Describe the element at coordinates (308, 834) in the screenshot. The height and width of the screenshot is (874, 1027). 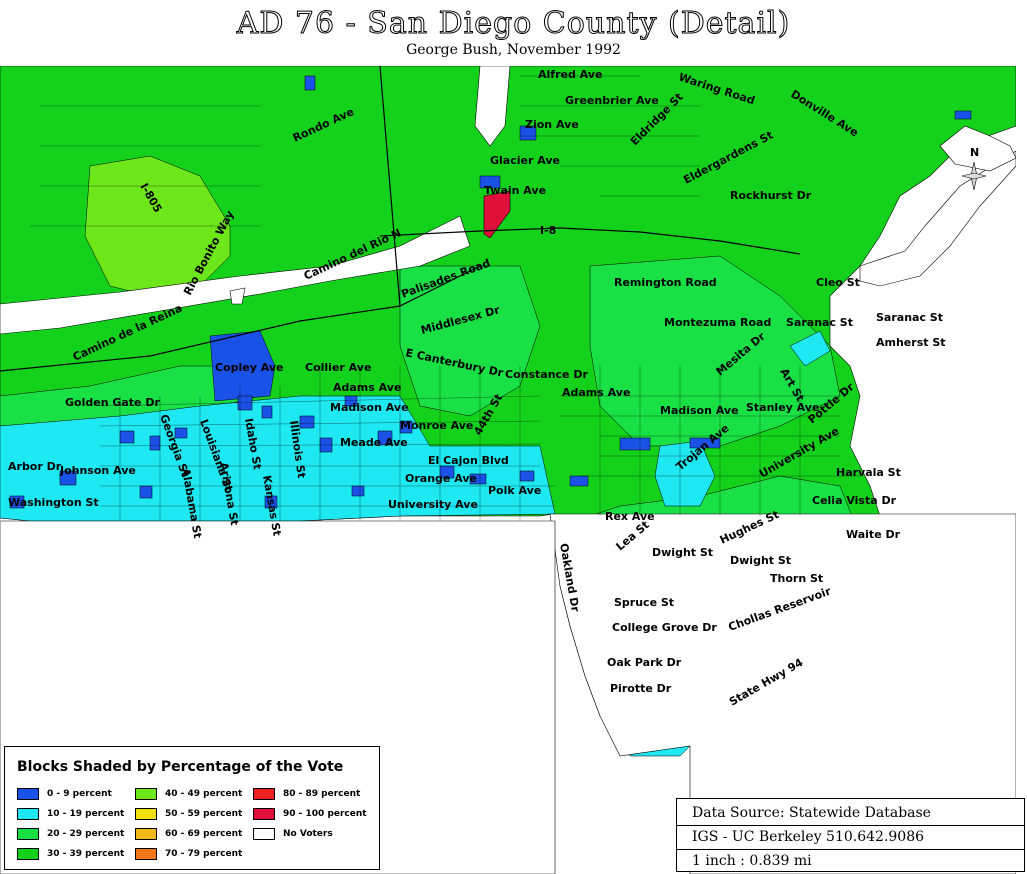
I see `legend-label: No Voters` at that location.